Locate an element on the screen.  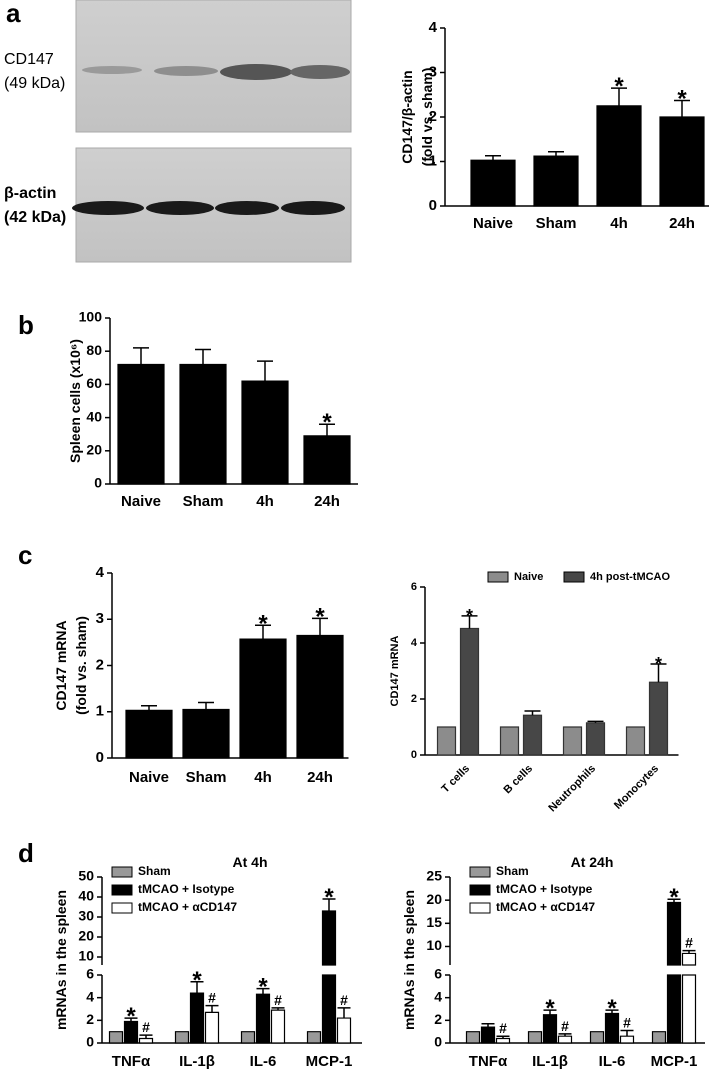
y-axis-label: CD147 mRNA is located at coordinates (395, 670).